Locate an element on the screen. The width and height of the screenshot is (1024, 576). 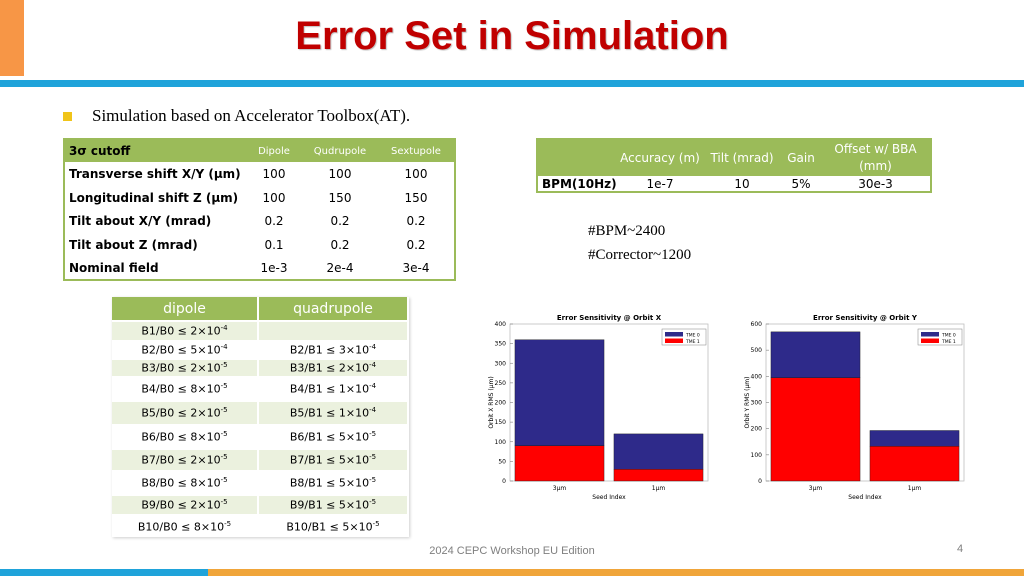
y-tick-label: 250 is located at coordinates (501, 383).